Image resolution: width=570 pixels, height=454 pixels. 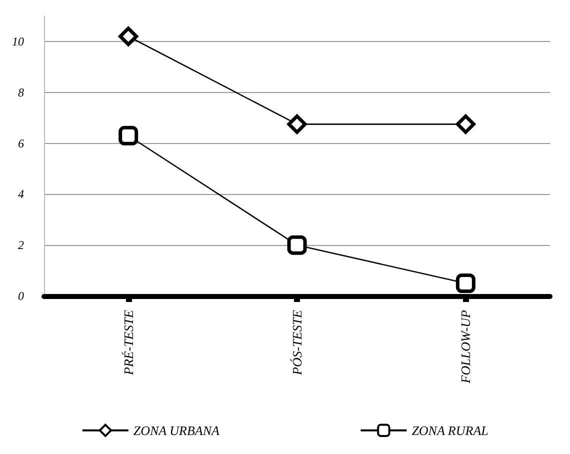 I want to click on x-tick-label: FOLLOW-UP, so click(x=466, y=347).